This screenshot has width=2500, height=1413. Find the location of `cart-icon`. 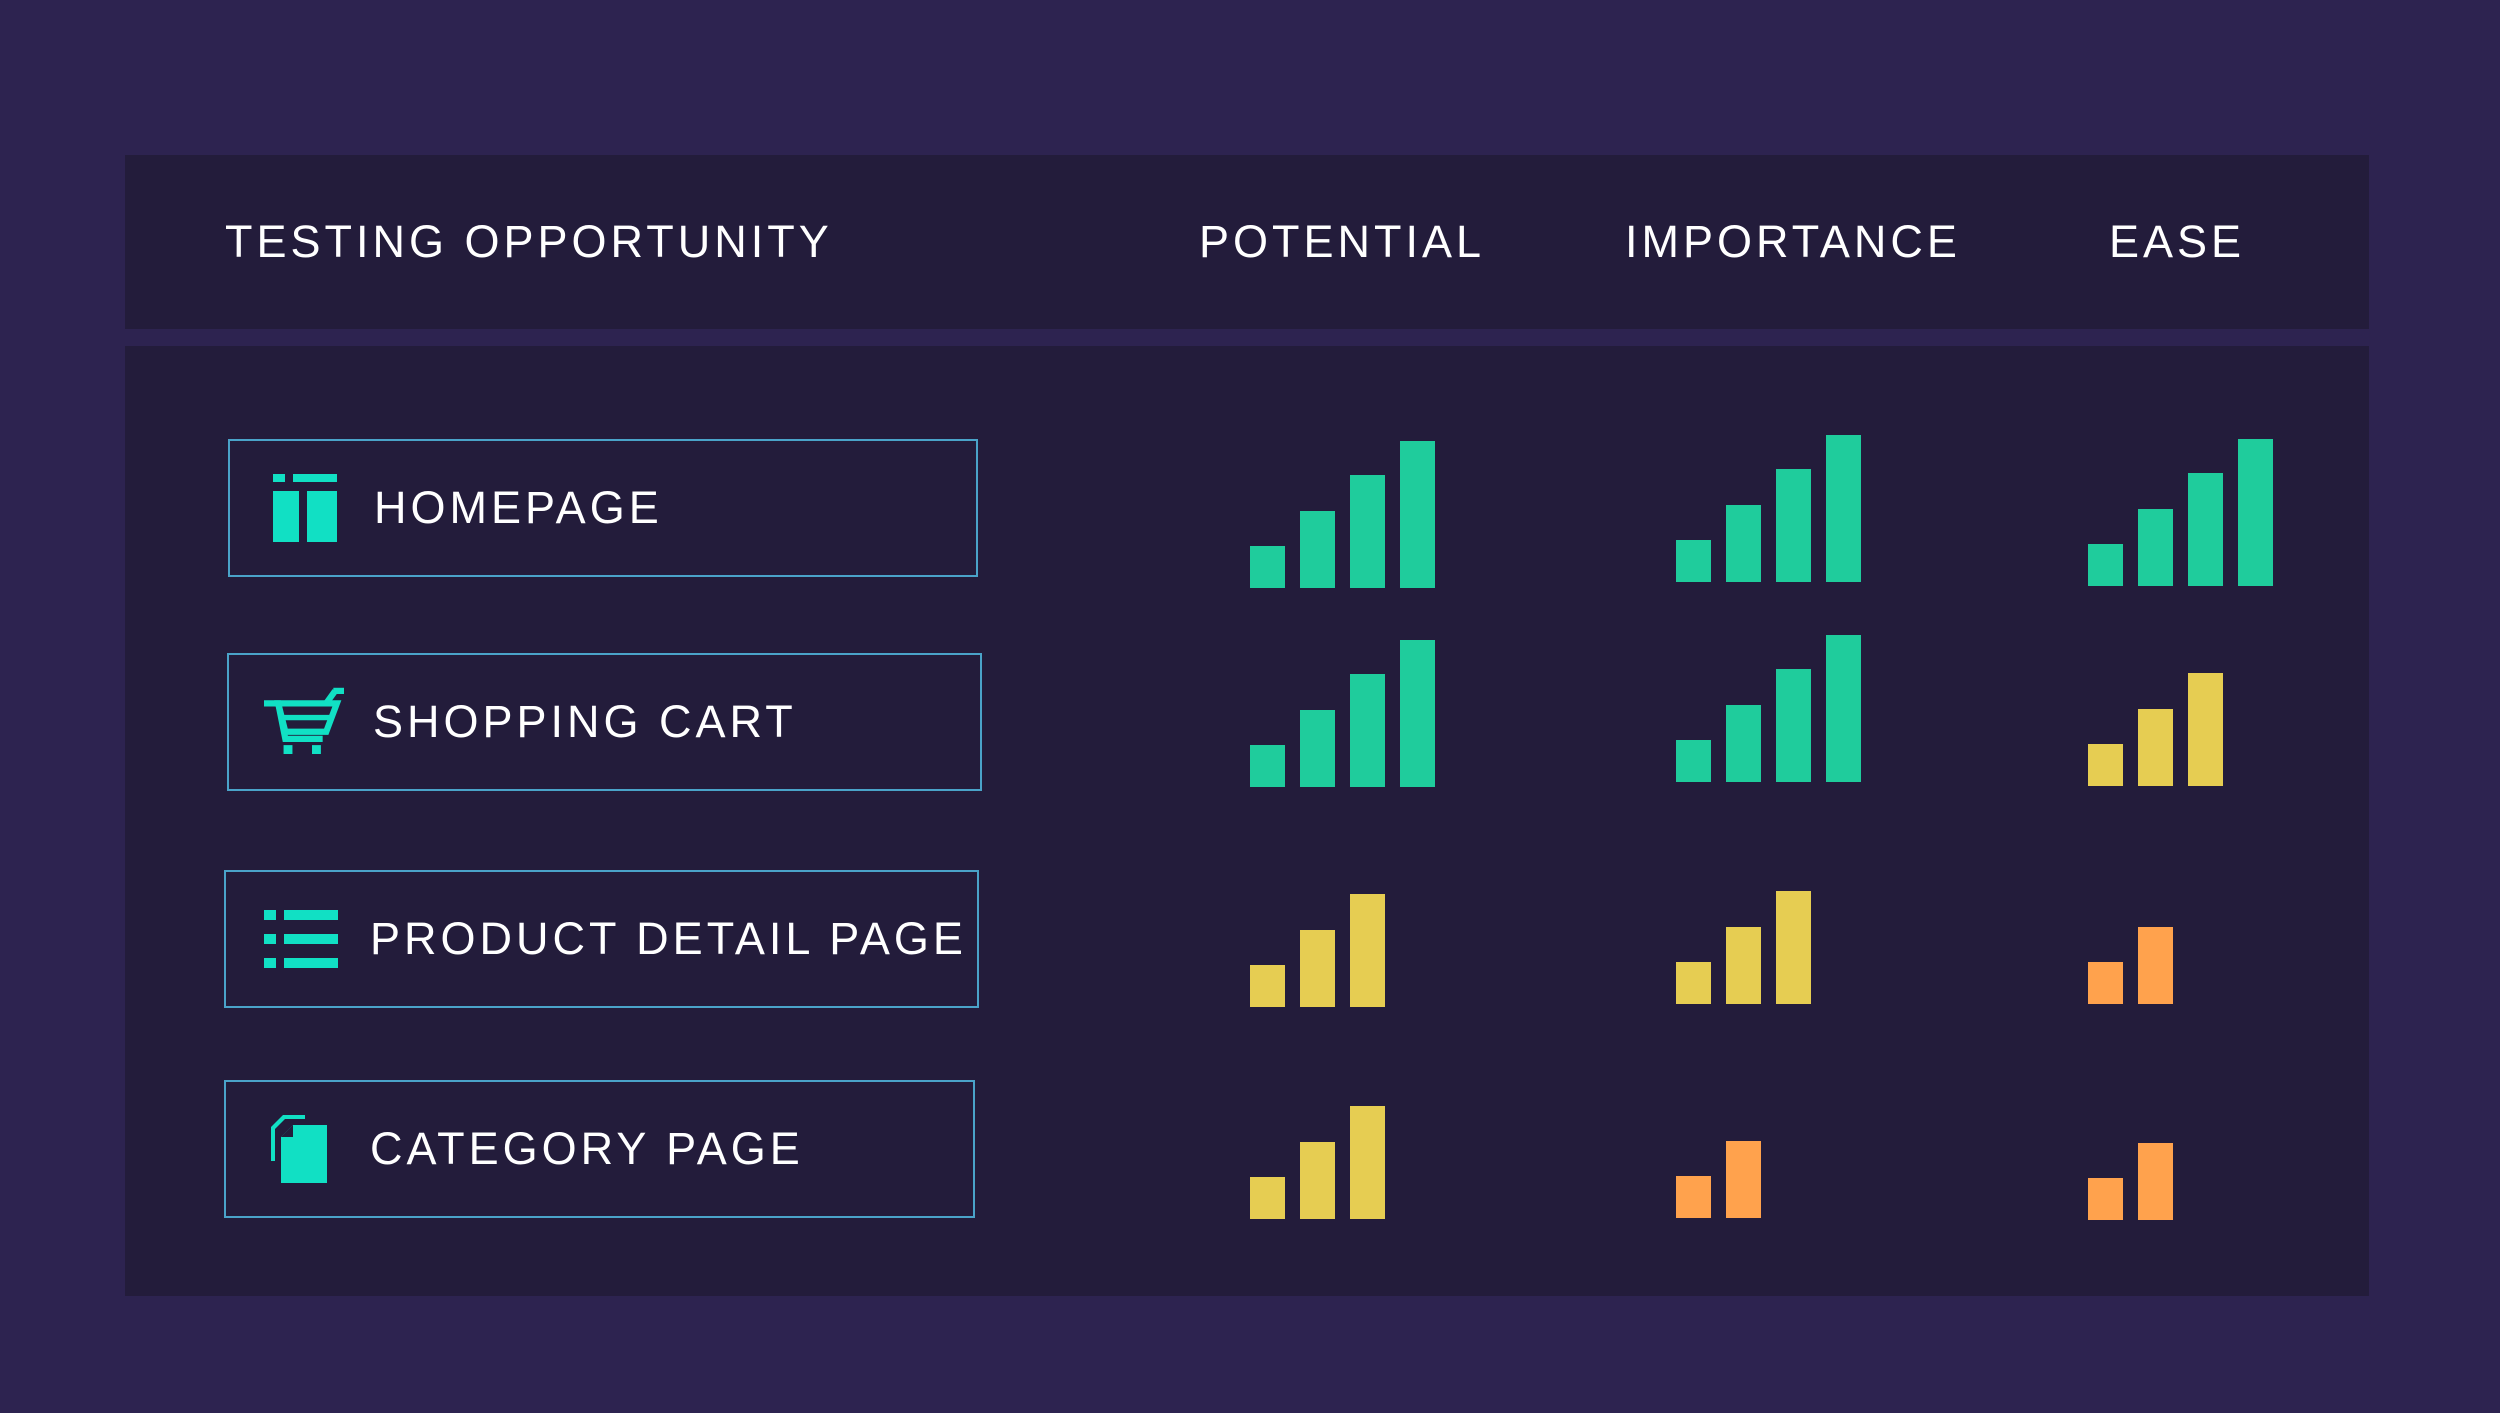

cart-icon is located at coordinates (304, 722).